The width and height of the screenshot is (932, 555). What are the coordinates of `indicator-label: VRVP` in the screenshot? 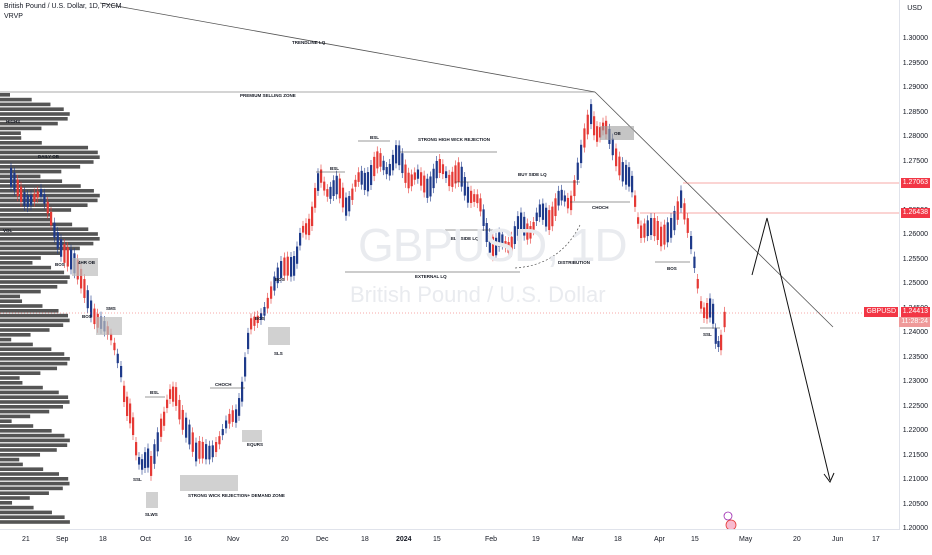 It's located at (13, 16).